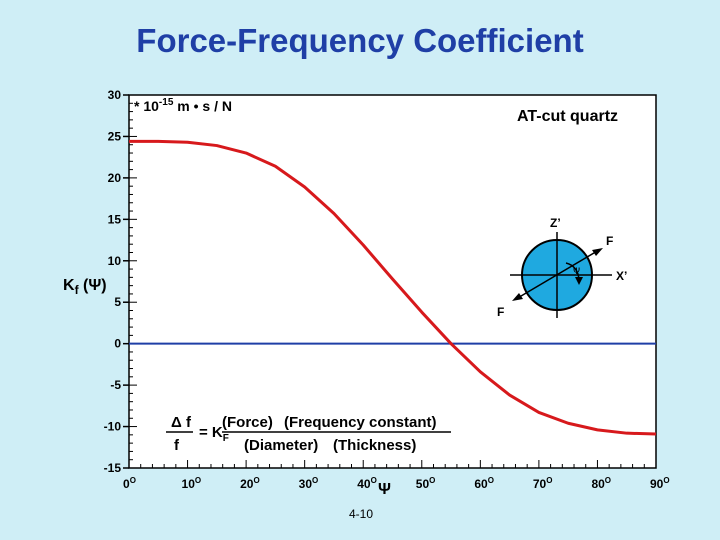  I want to click on slide-title: Force-Frequency Coefficient, so click(360, 40).